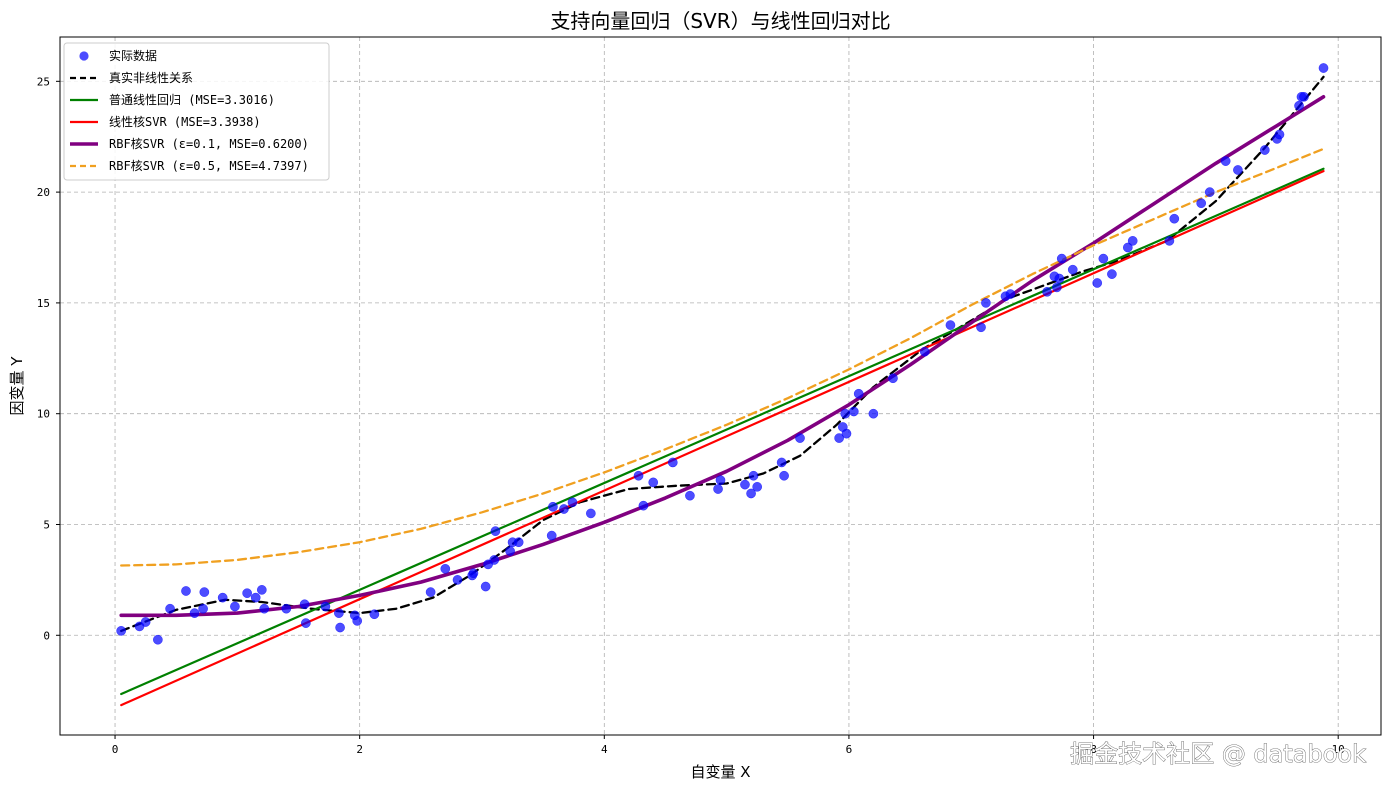 The height and width of the screenshot is (790, 1389). Describe the element at coordinates (196, 111) in the screenshot. I see `legend-box` at that location.